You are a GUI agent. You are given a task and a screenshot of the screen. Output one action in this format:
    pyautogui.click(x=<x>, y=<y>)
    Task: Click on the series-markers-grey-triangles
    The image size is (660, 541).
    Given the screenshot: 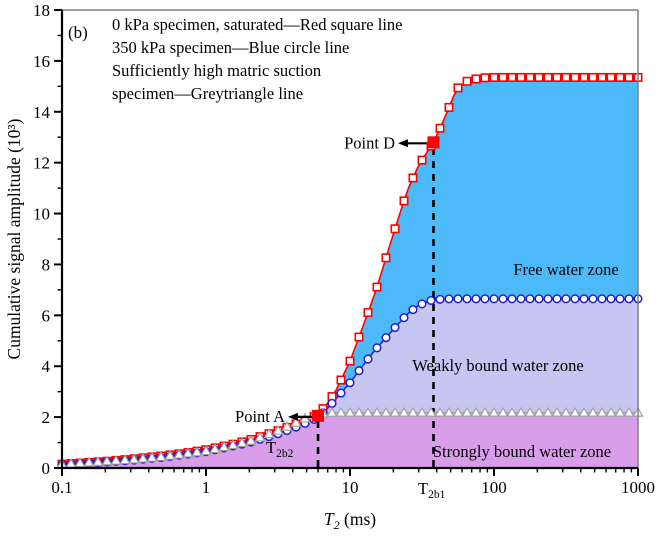 What is the action you would take?
    pyautogui.click(x=350, y=437)
    